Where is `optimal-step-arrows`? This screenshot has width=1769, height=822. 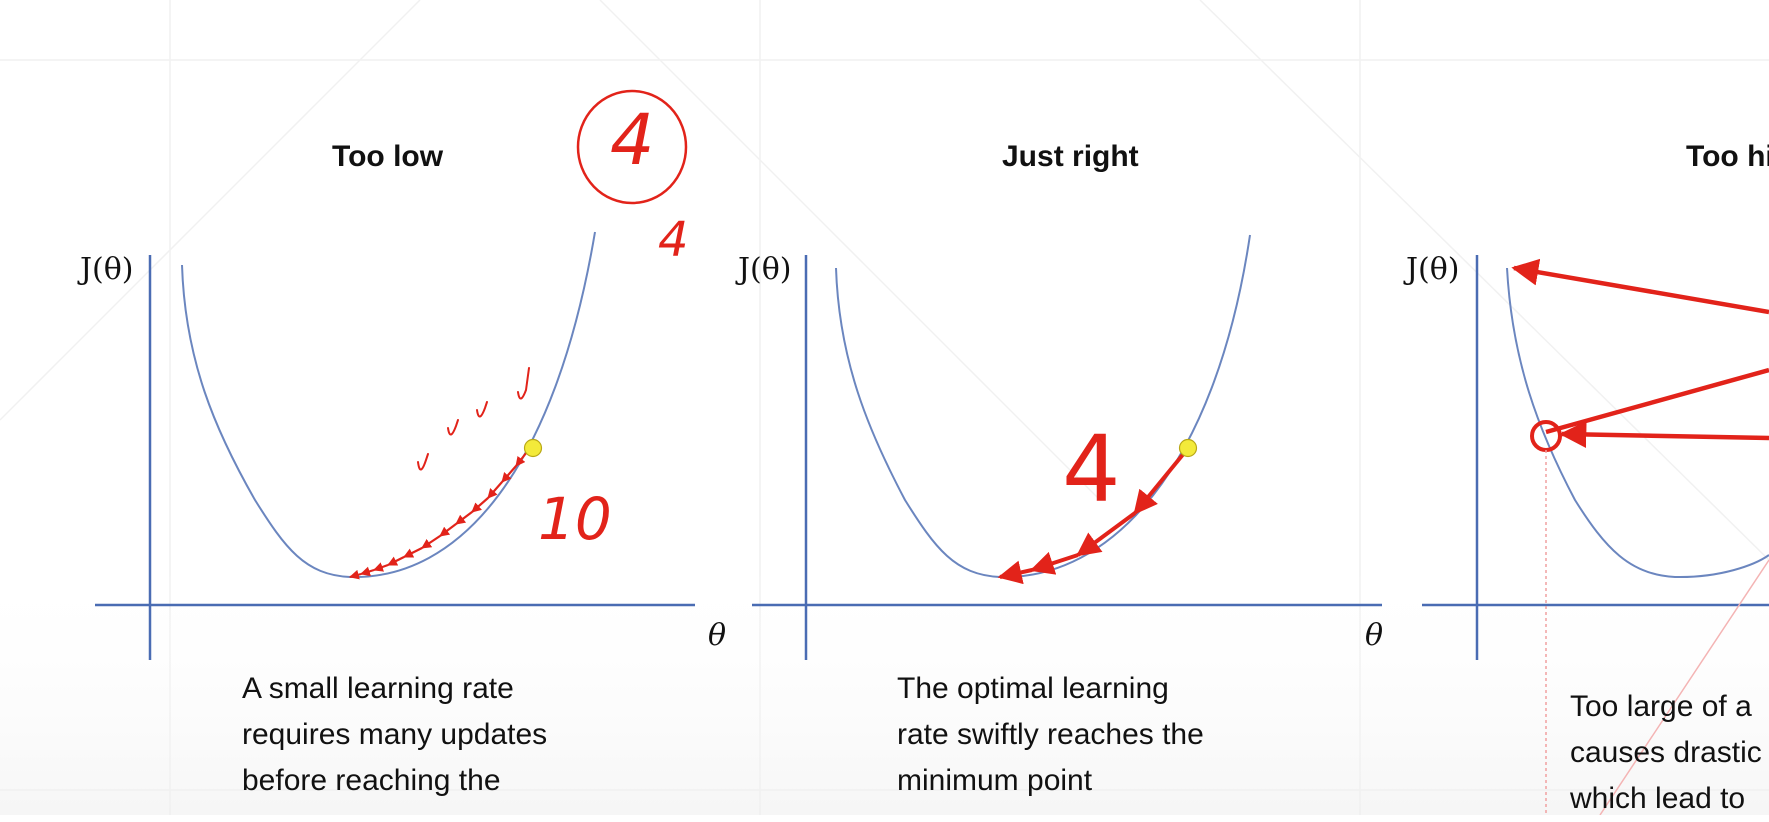
optimal-step-arrows is located at coordinates (1092, 517).